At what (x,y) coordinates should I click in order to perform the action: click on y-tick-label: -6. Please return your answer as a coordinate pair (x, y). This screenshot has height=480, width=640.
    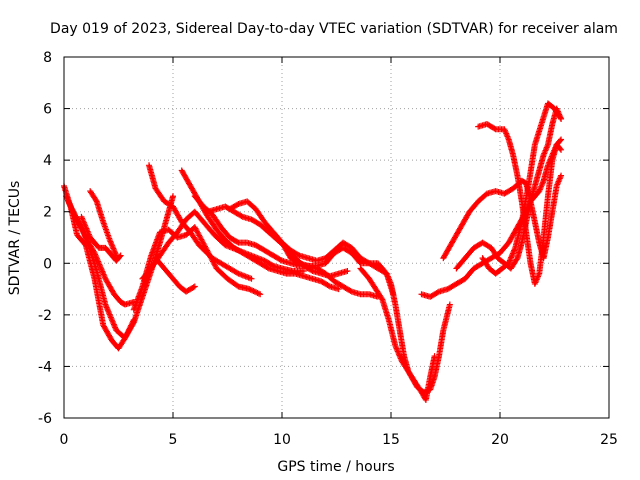
    Looking at the image, I should click on (45, 419).